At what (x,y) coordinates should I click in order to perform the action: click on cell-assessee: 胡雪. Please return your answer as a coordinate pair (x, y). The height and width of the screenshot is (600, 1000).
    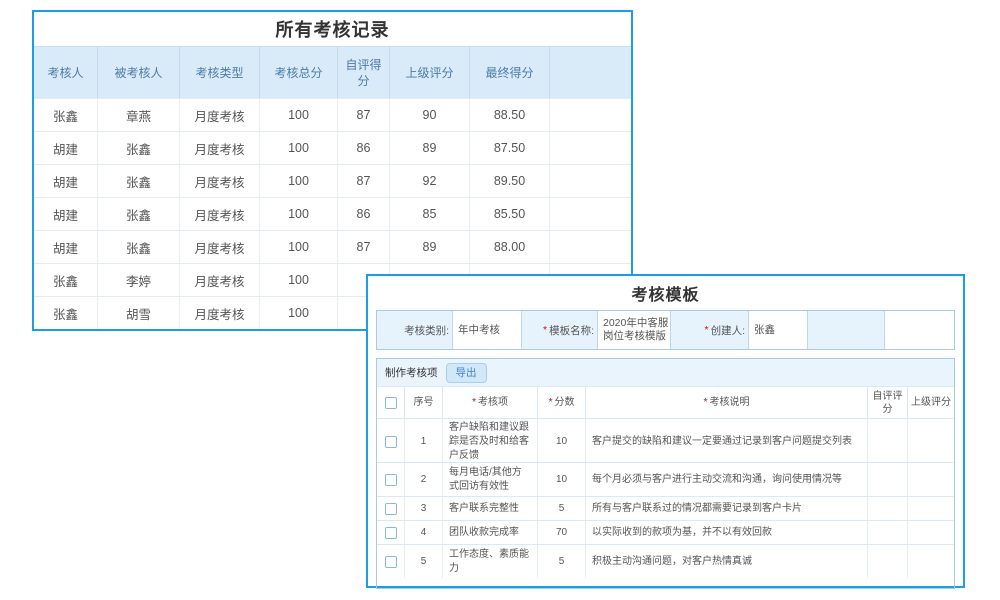
    Looking at the image, I should click on (139, 312).